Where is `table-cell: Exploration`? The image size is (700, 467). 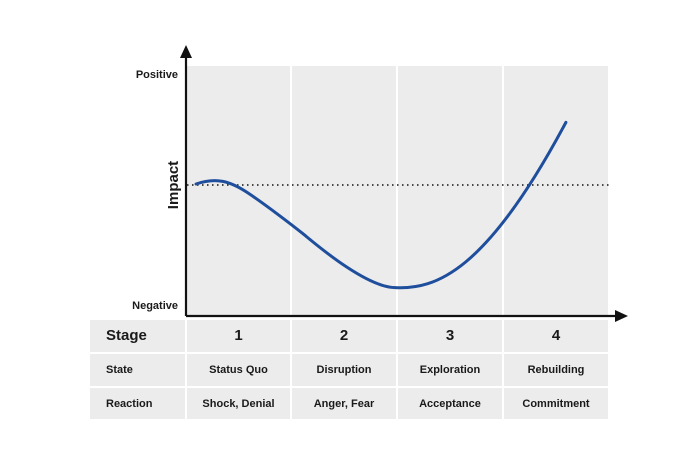
table-cell: Exploration is located at coordinates (450, 370).